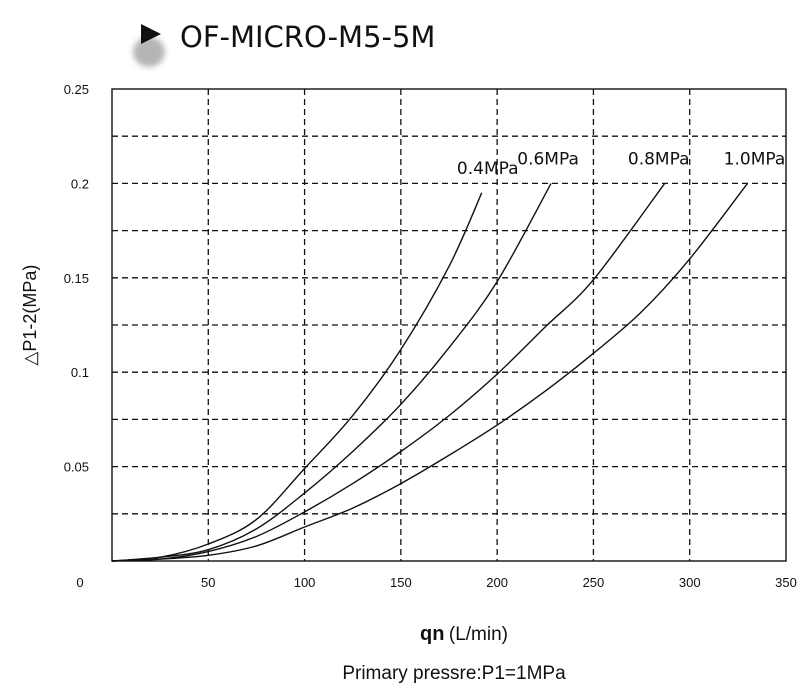 This screenshot has width=800, height=700. What do you see at coordinates (436, 582) in the screenshot?
I see `x-axis-ticks: 0 50 100 150 200 250 300 350` at bounding box center [436, 582].